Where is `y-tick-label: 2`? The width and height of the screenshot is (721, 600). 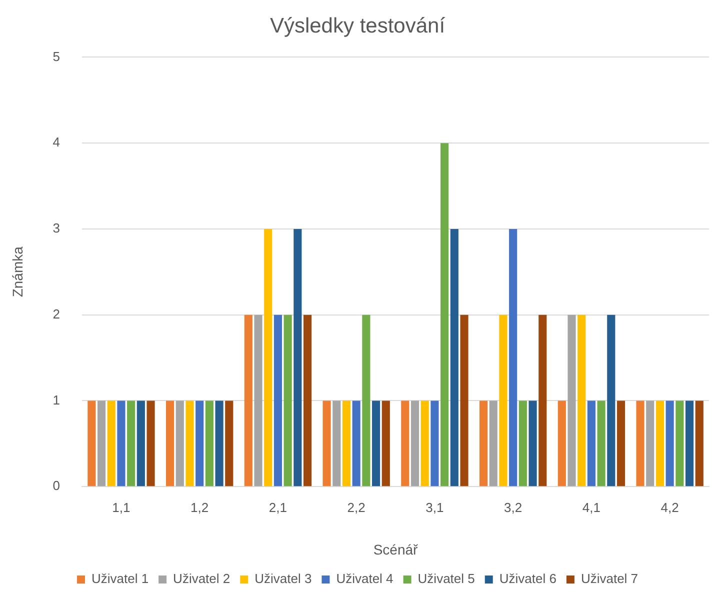
y-tick-label: 2 is located at coordinates (56, 314).